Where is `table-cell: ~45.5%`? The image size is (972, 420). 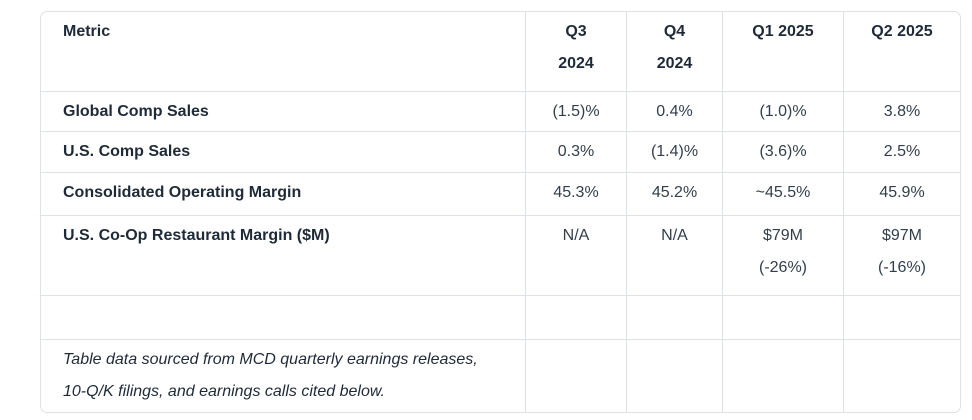 table-cell: ~45.5% is located at coordinates (782, 194).